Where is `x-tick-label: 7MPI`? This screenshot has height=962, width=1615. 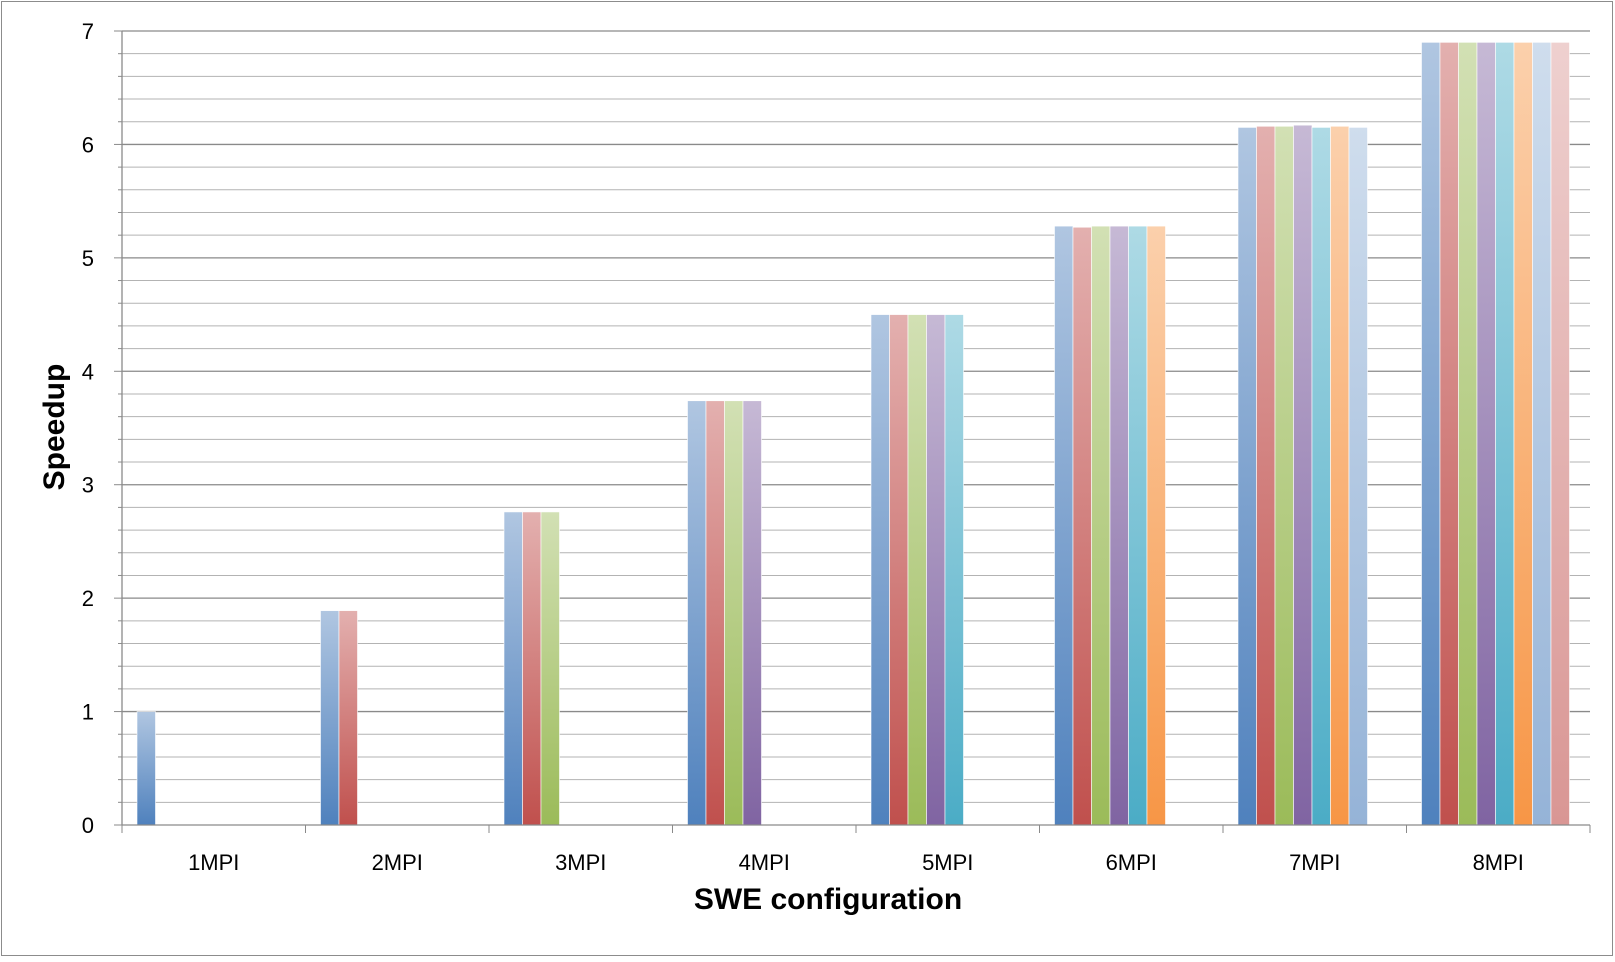
x-tick-label: 7MPI is located at coordinates (1314, 862).